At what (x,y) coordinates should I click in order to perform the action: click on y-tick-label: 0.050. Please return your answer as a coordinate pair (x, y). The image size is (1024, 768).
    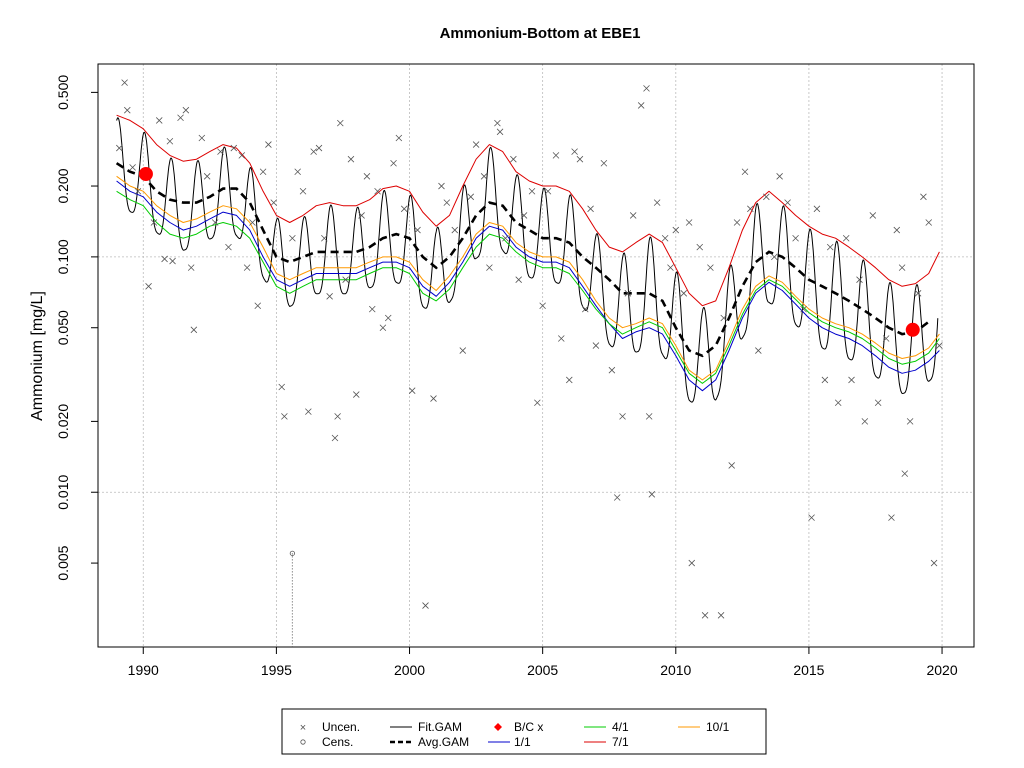
    Looking at the image, I should click on (63, 327).